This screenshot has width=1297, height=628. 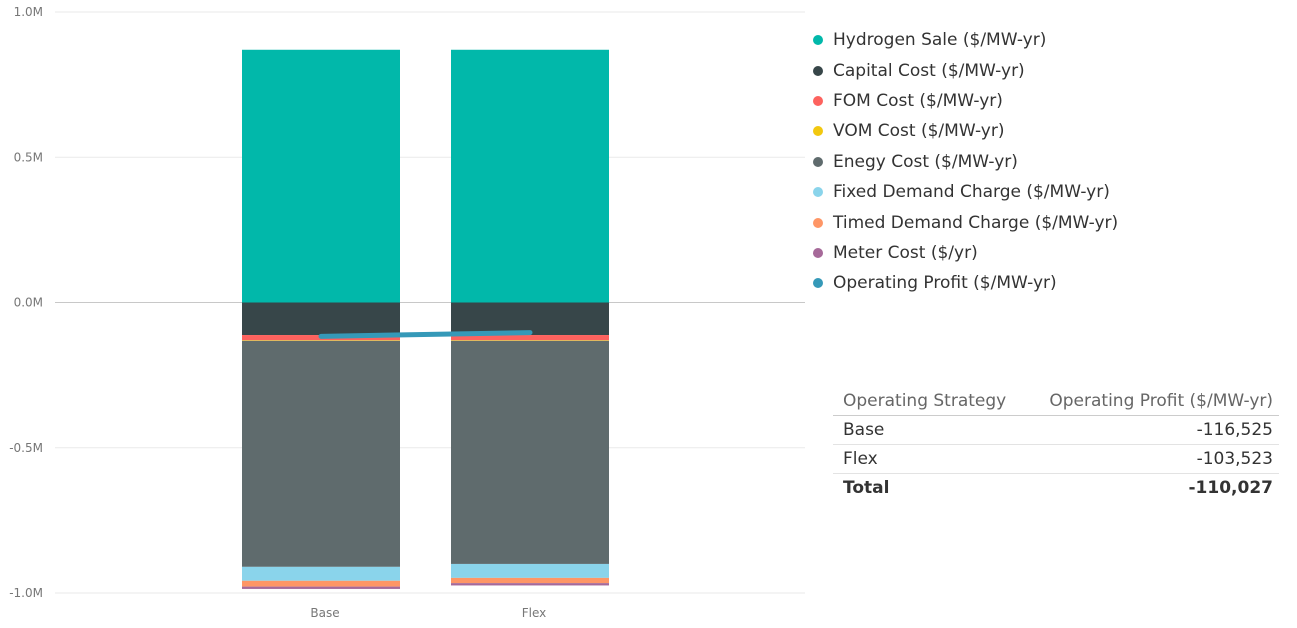 I want to click on x-axis-tick-labels: Base Flex, so click(x=428, y=613).